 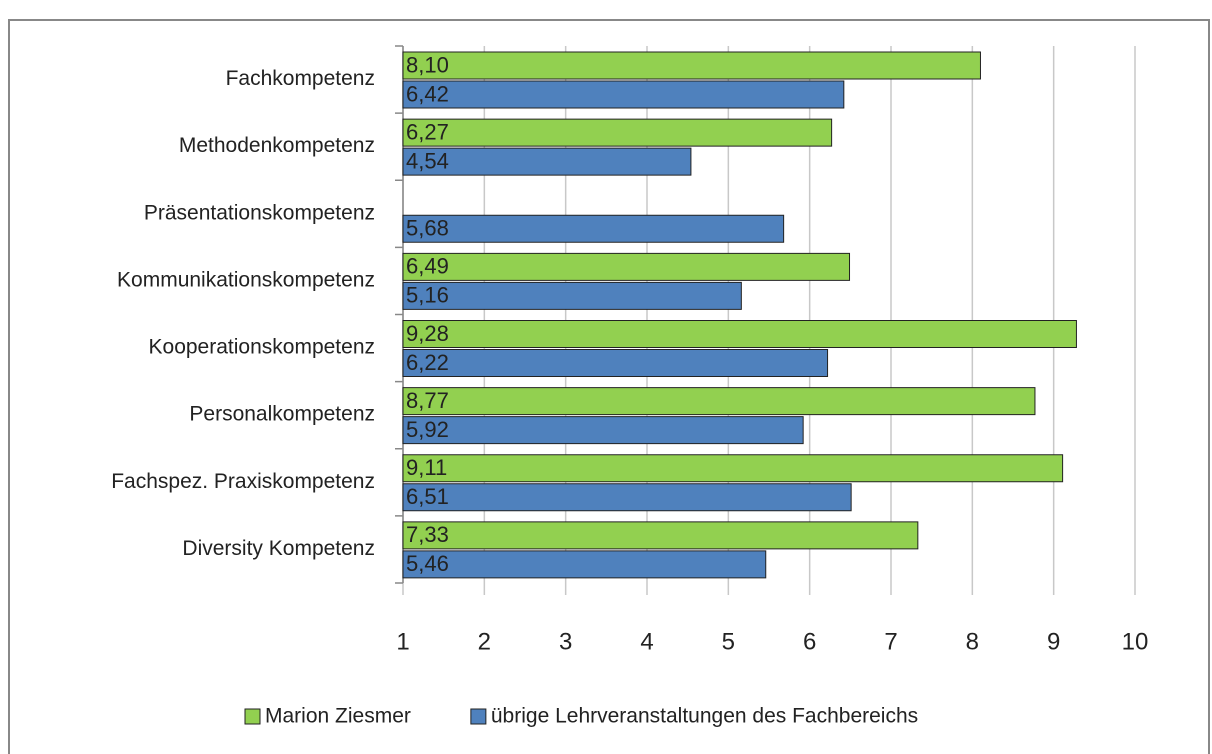 I want to click on value-label: 5,46, so click(x=427, y=563).